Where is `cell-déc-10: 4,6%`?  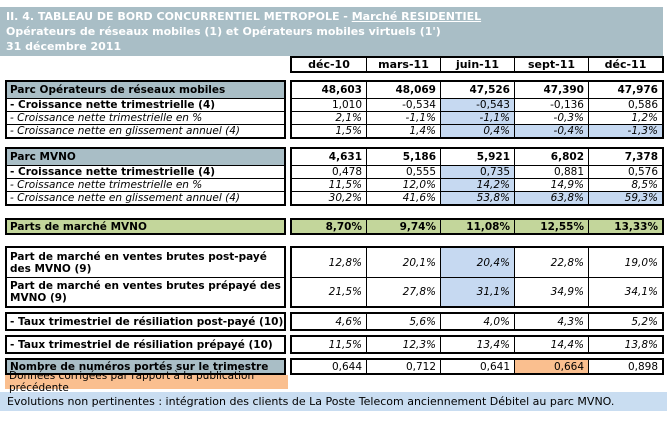 cell-déc-10: 4,6% is located at coordinates (348, 321).